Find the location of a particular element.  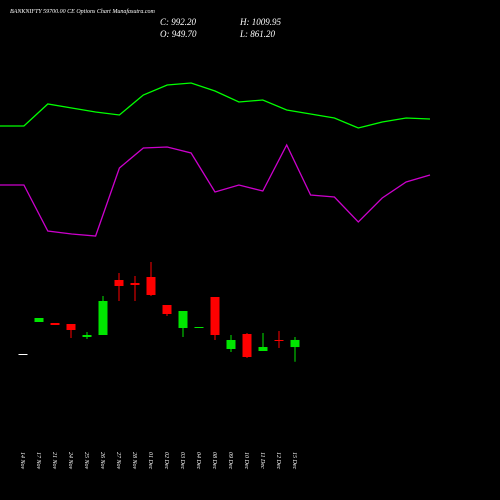

x-tick-label: 12 Dec is located at coordinates (278, 460).